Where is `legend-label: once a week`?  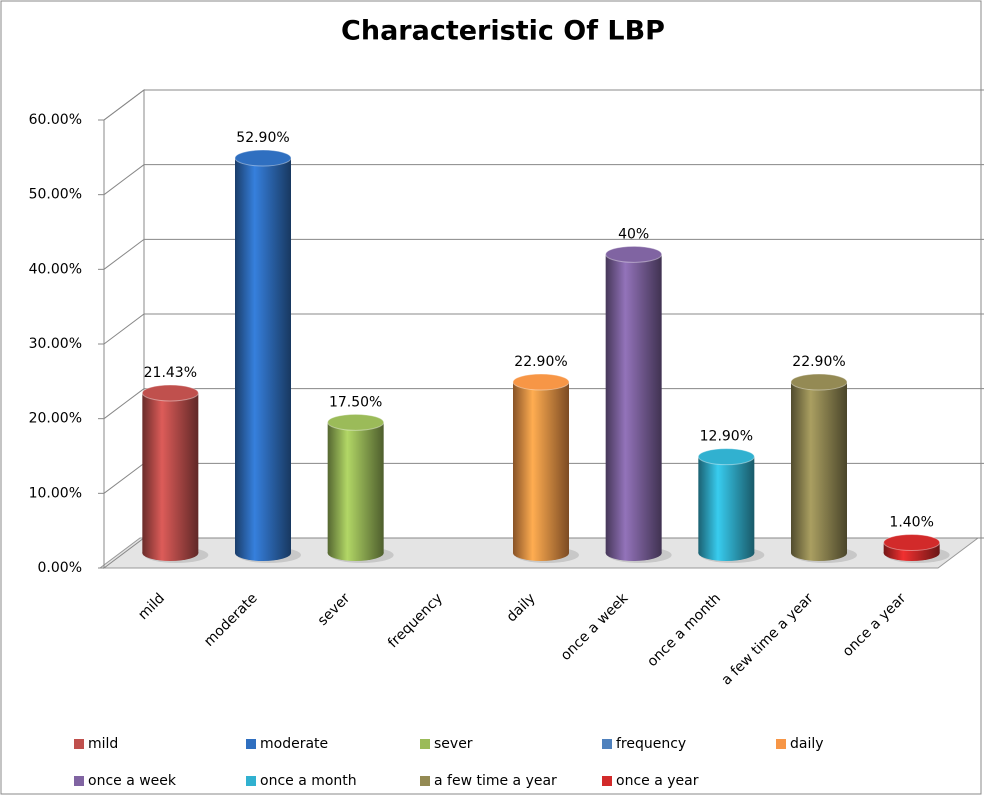 legend-label: once a week is located at coordinates (132, 781).